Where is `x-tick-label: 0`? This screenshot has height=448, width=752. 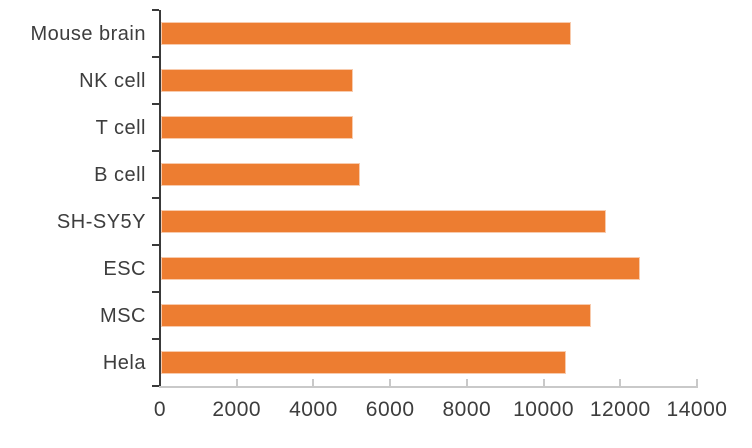 x-tick-label: 0 is located at coordinates (160, 409).